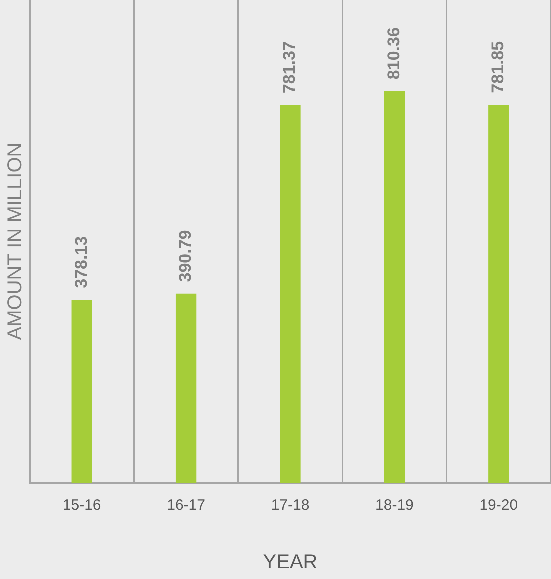 The image size is (551, 579). I want to click on data-label: 810.36, so click(394, 54).